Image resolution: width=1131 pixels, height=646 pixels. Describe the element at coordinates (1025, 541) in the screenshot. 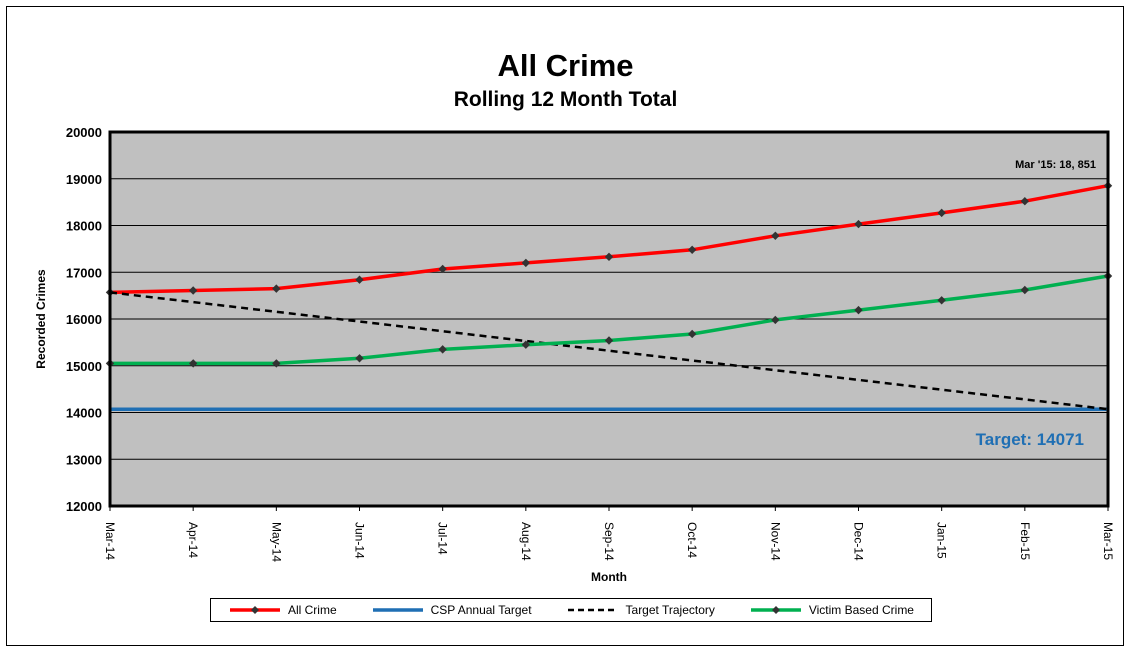

I see `x-tick-label: Feb-15` at that location.